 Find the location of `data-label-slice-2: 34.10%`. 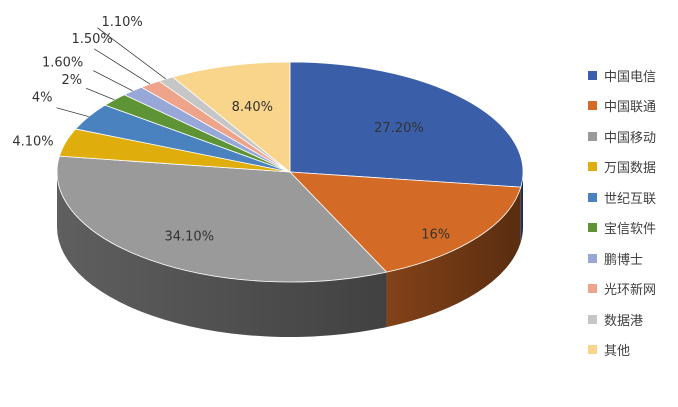

data-label-slice-2: 34.10% is located at coordinates (189, 236).